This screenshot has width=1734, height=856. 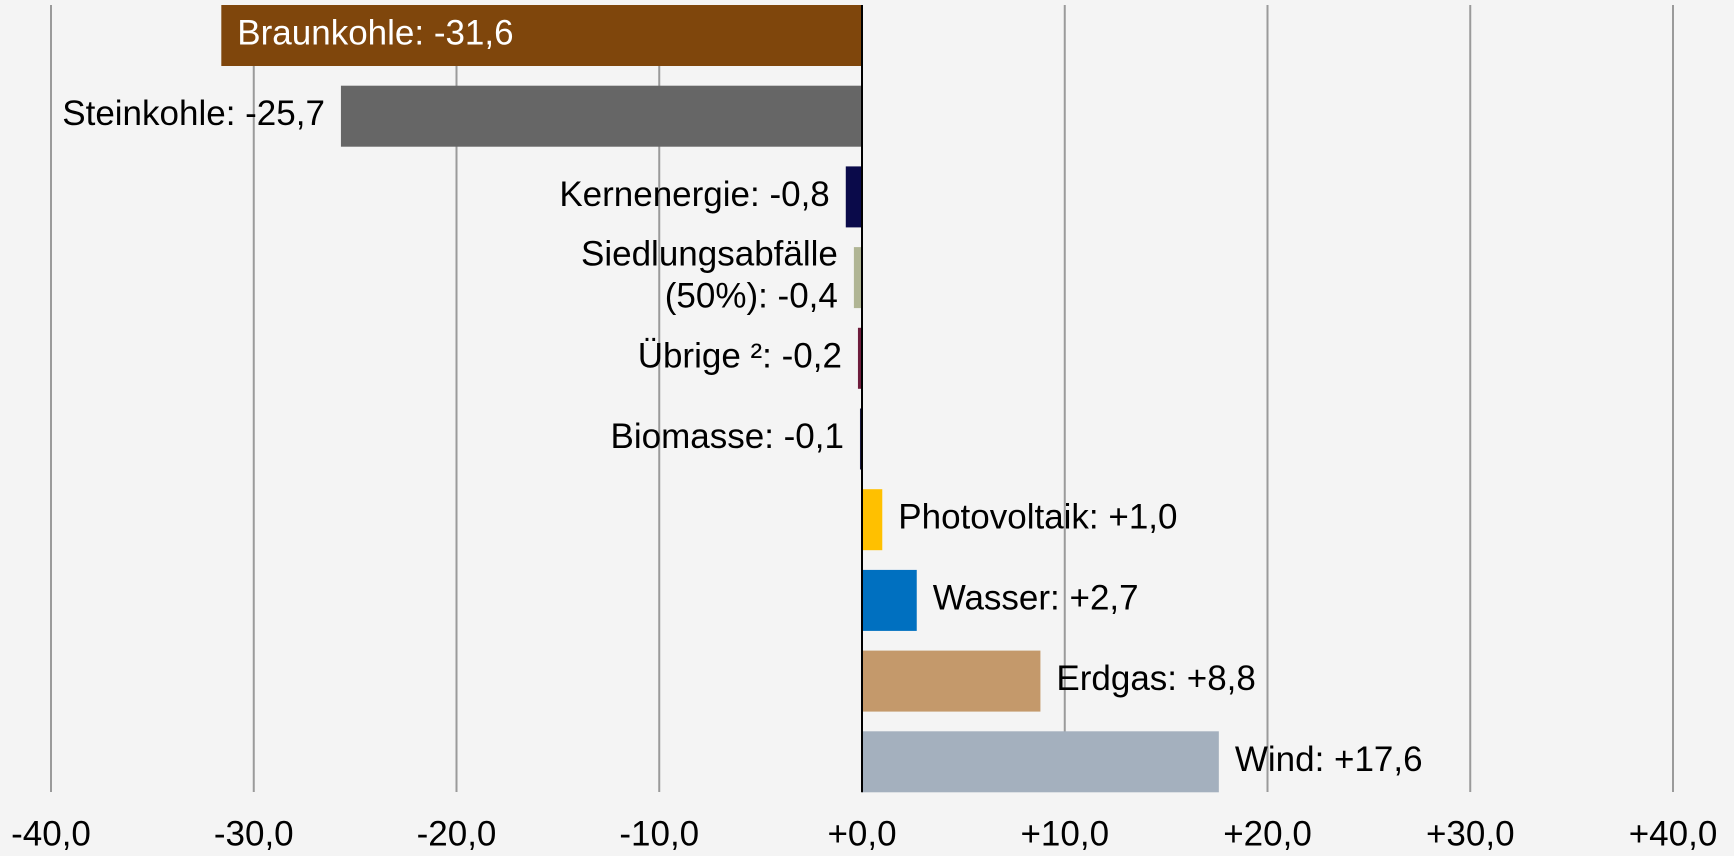 What do you see at coordinates (1267, 833) in the screenshot?
I see `x-tick-label: +20,0` at bounding box center [1267, 833].